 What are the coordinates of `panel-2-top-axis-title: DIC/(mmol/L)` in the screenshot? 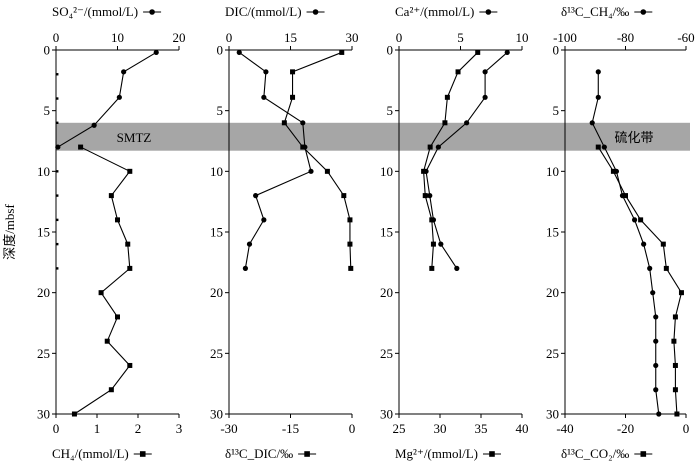 It's located at (263, 11).